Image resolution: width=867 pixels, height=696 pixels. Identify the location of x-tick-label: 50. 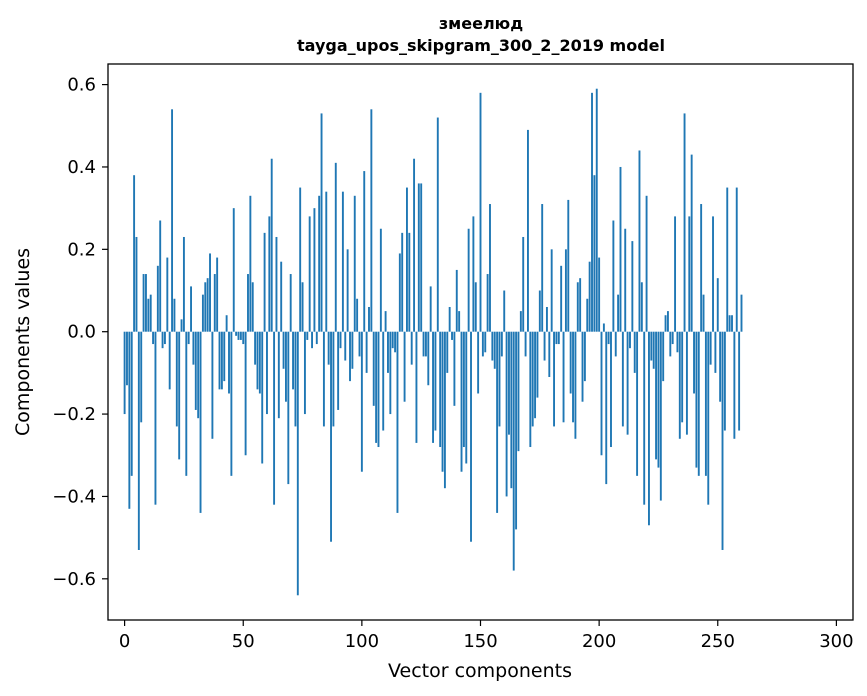
(243, 641).